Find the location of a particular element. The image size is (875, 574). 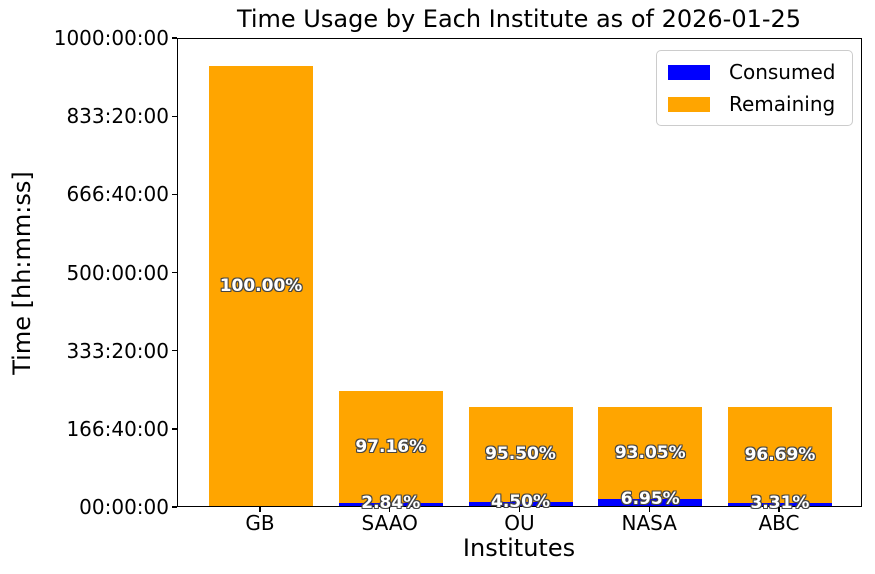

bar-segment-remaining-NASA is located at coordinates (650, 453).